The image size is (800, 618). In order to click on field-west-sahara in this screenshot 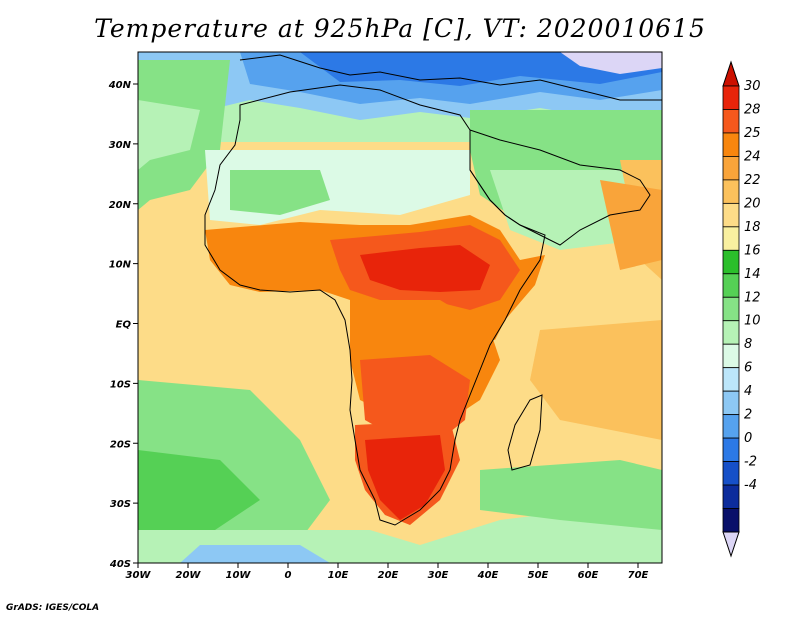, I will do `click(280, 192)`.